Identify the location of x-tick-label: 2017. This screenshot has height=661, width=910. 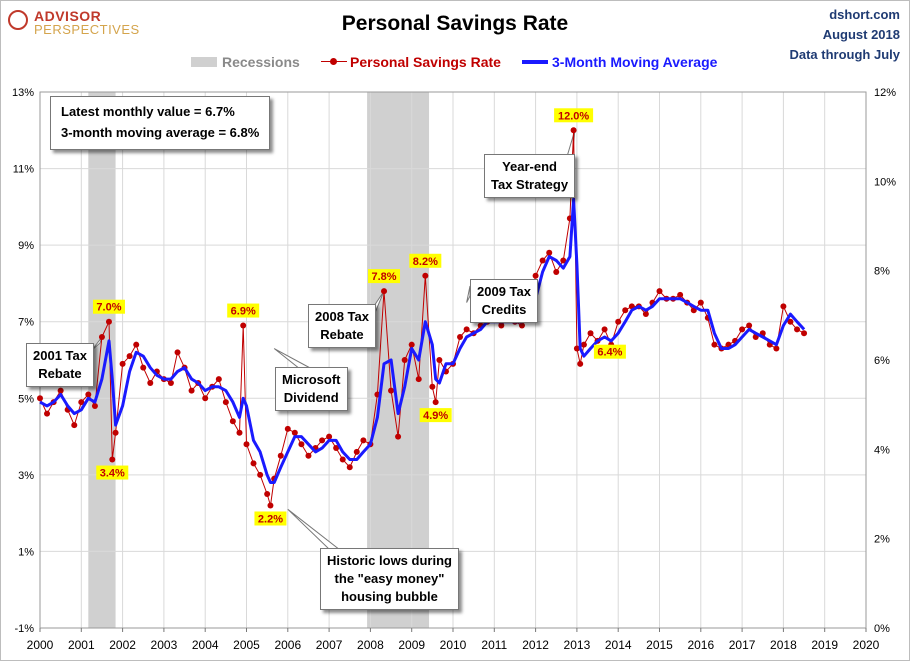
(742, 645).